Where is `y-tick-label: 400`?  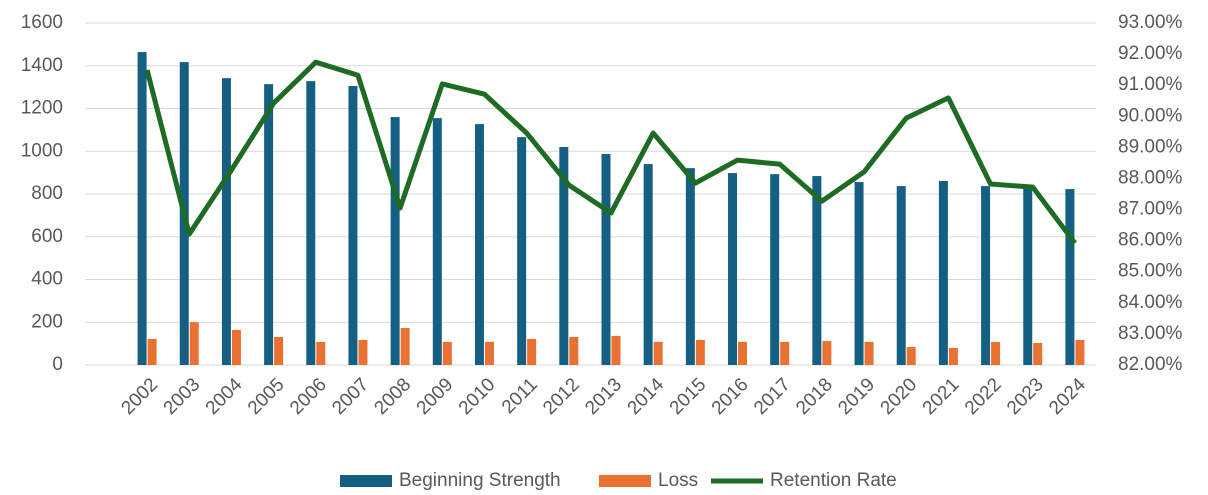 y-tick-label: 400 is located at coordinates (47, 279).